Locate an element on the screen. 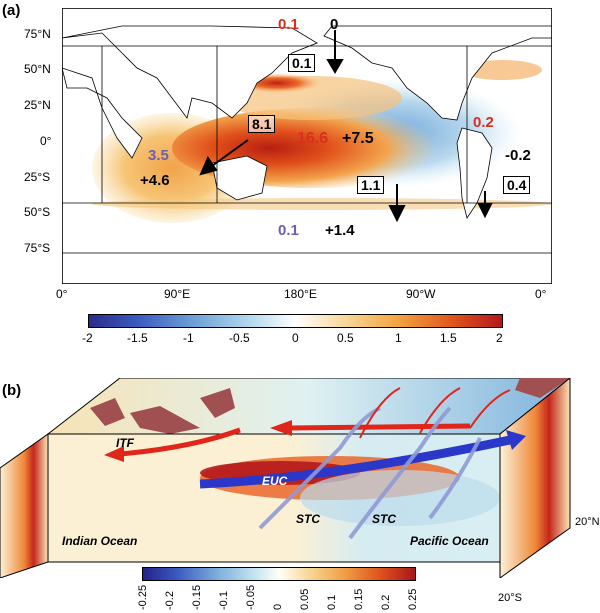  lat-label-50s: 50°S is located at coordinates (37, 212).